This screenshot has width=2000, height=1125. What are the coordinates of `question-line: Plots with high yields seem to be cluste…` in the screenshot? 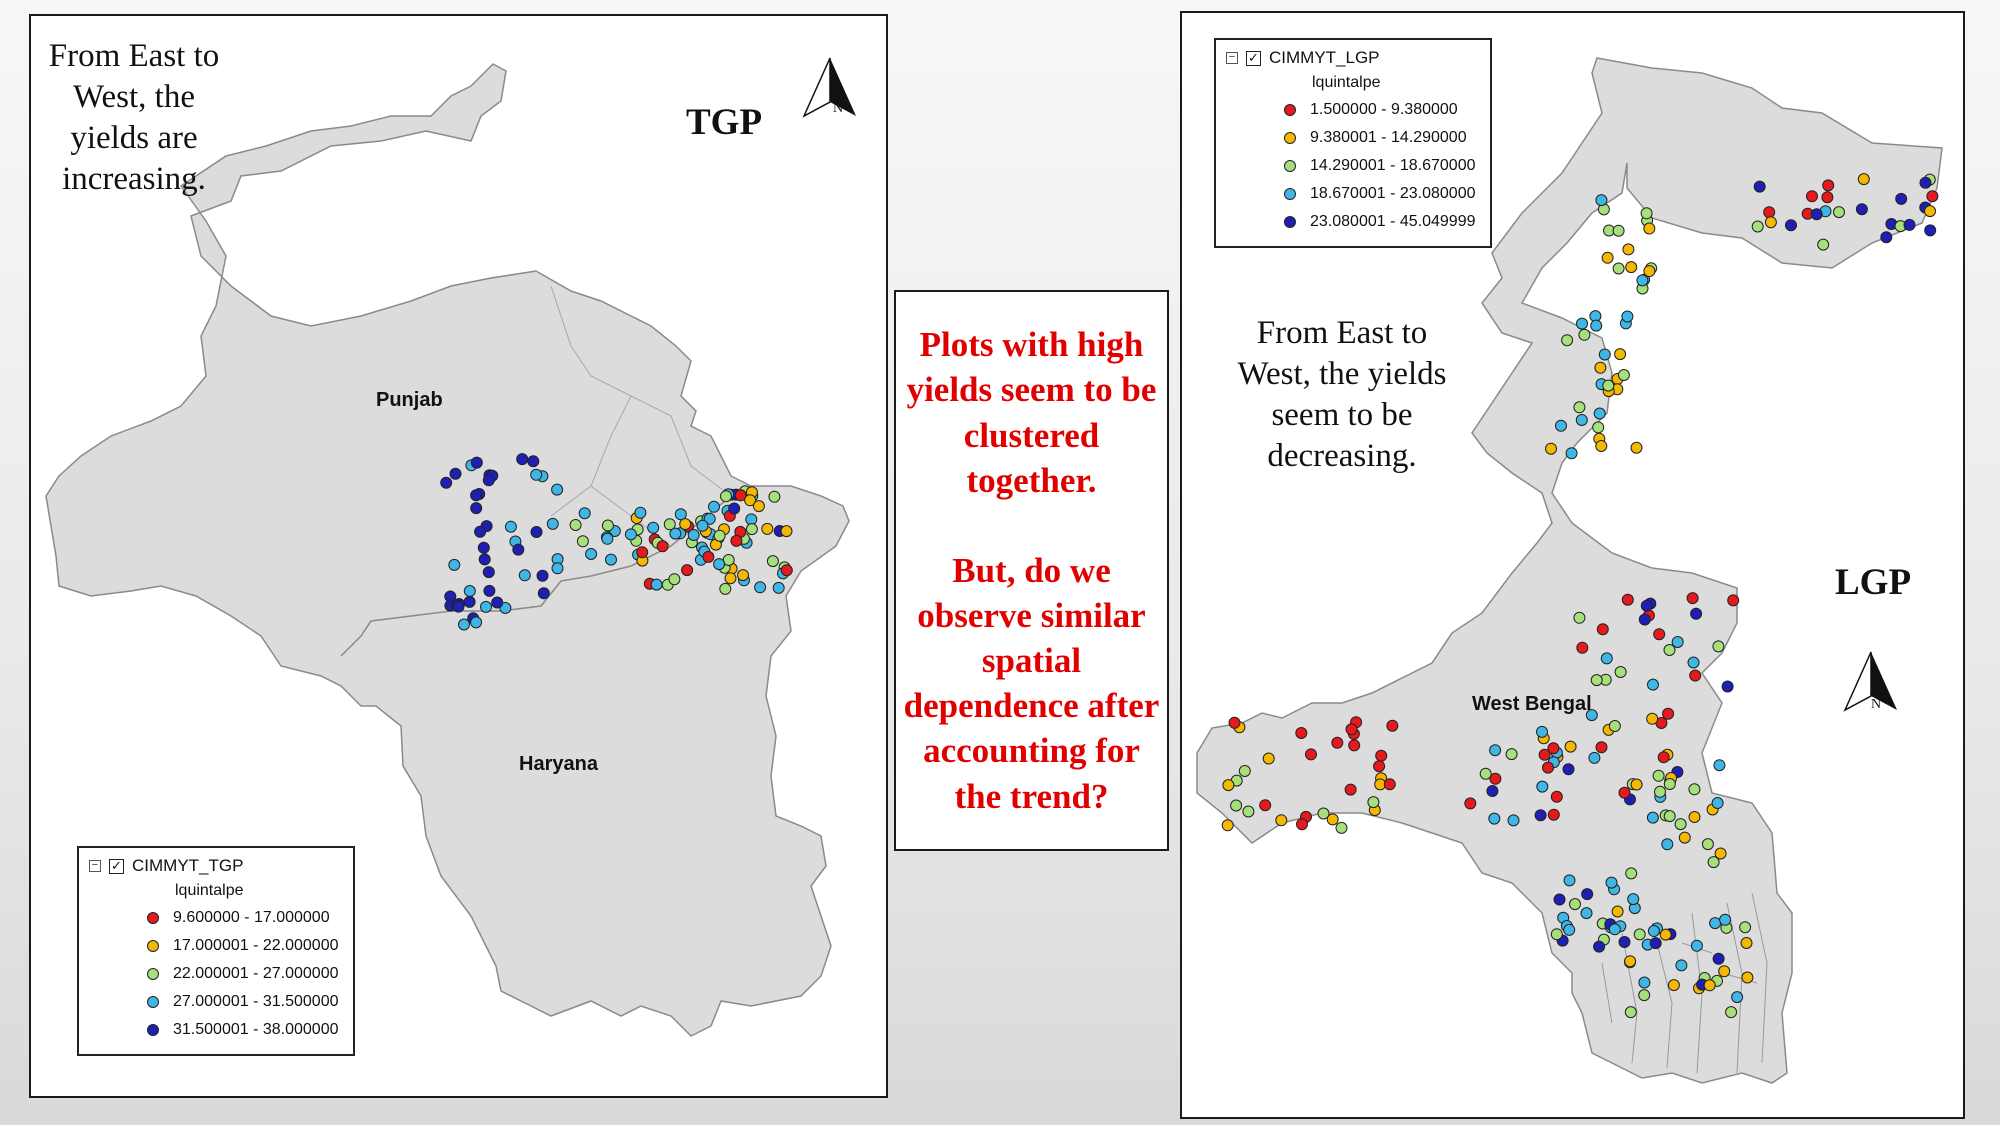 It's located at (1031, 412).